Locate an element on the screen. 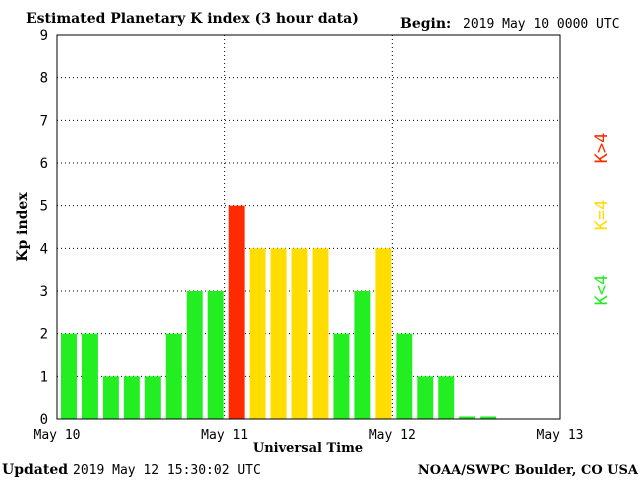  y-tick-label: 1 is located at coordinates (44, 377).